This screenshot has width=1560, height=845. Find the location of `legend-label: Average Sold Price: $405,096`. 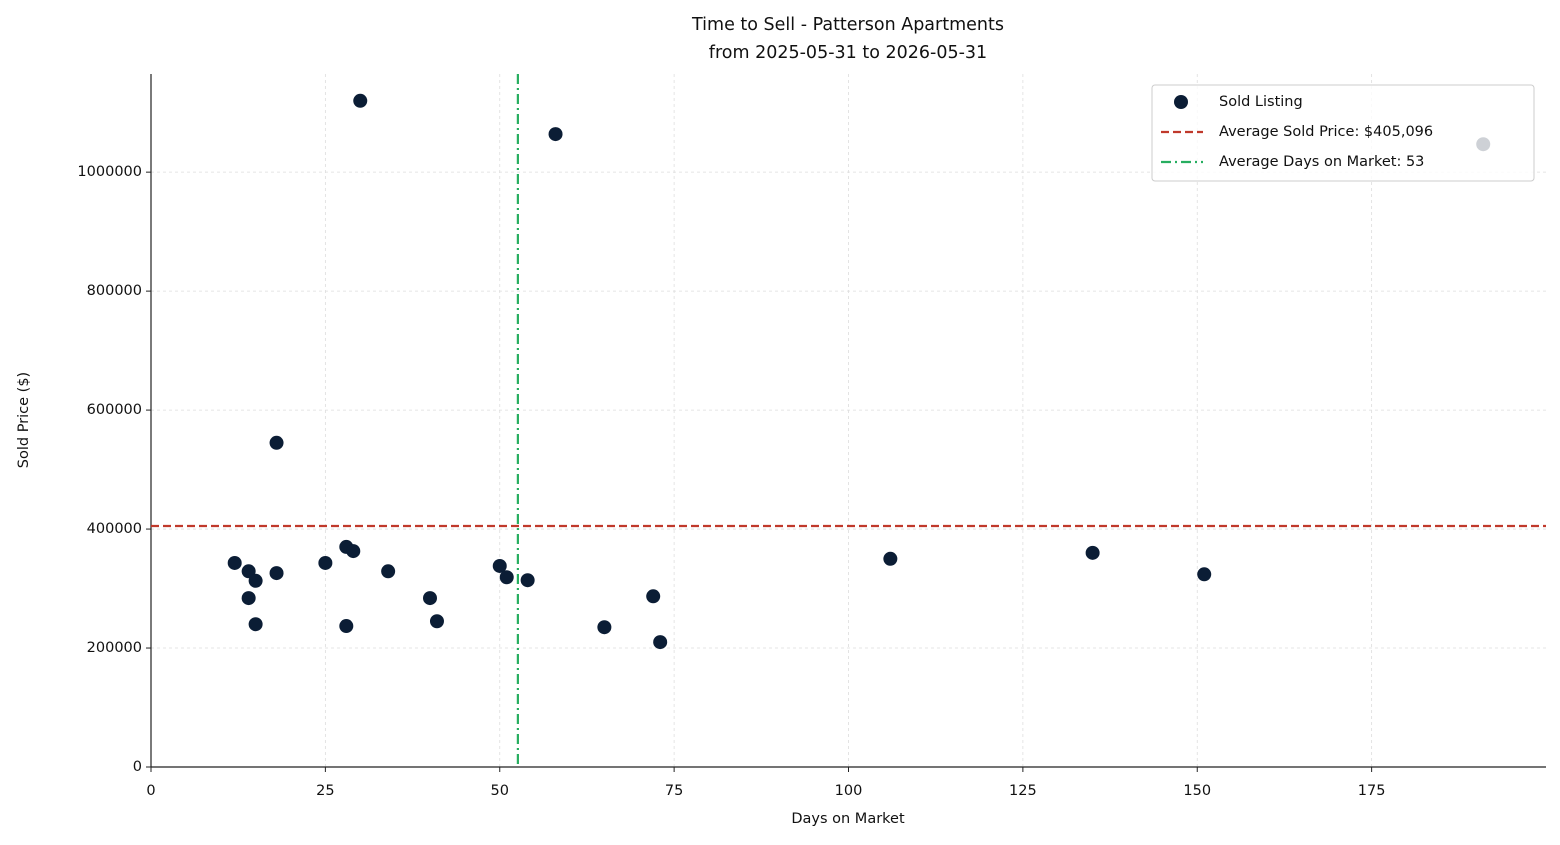

legend-label: Average Sold Price: $405,096 is located at coordinates (1326, 132).